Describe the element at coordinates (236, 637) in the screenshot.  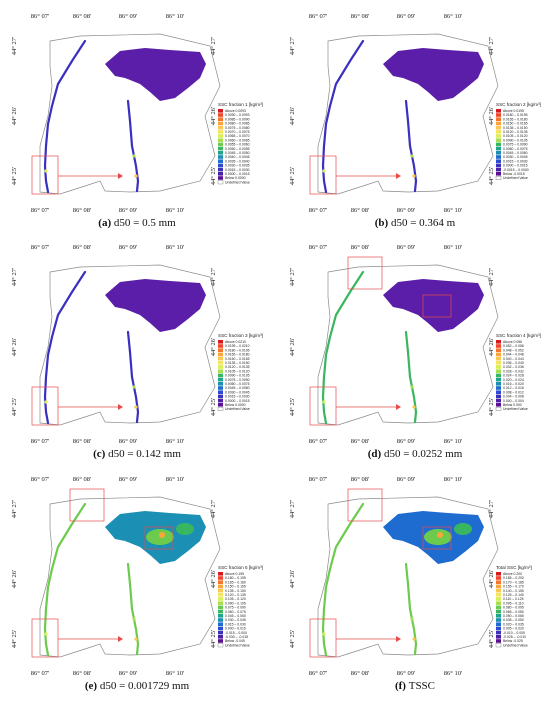
I see `legend-label: -0.030 – -0.015` at that location.